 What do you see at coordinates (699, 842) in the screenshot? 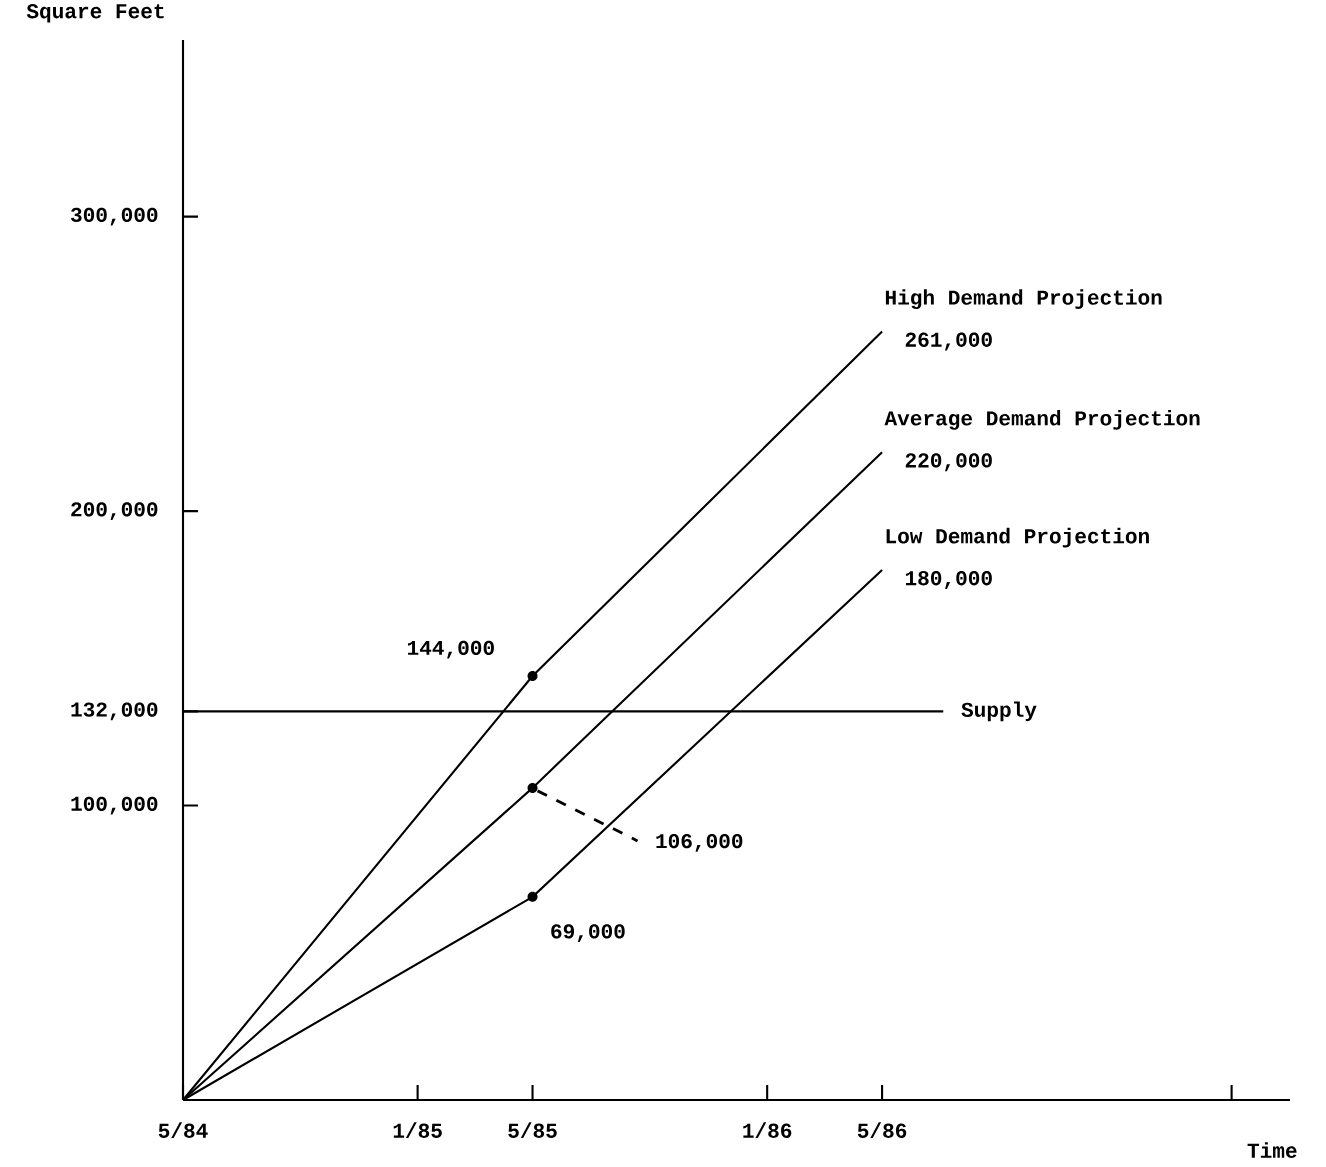
I see `data-label: 106,000` at bounding box center [699, 842].